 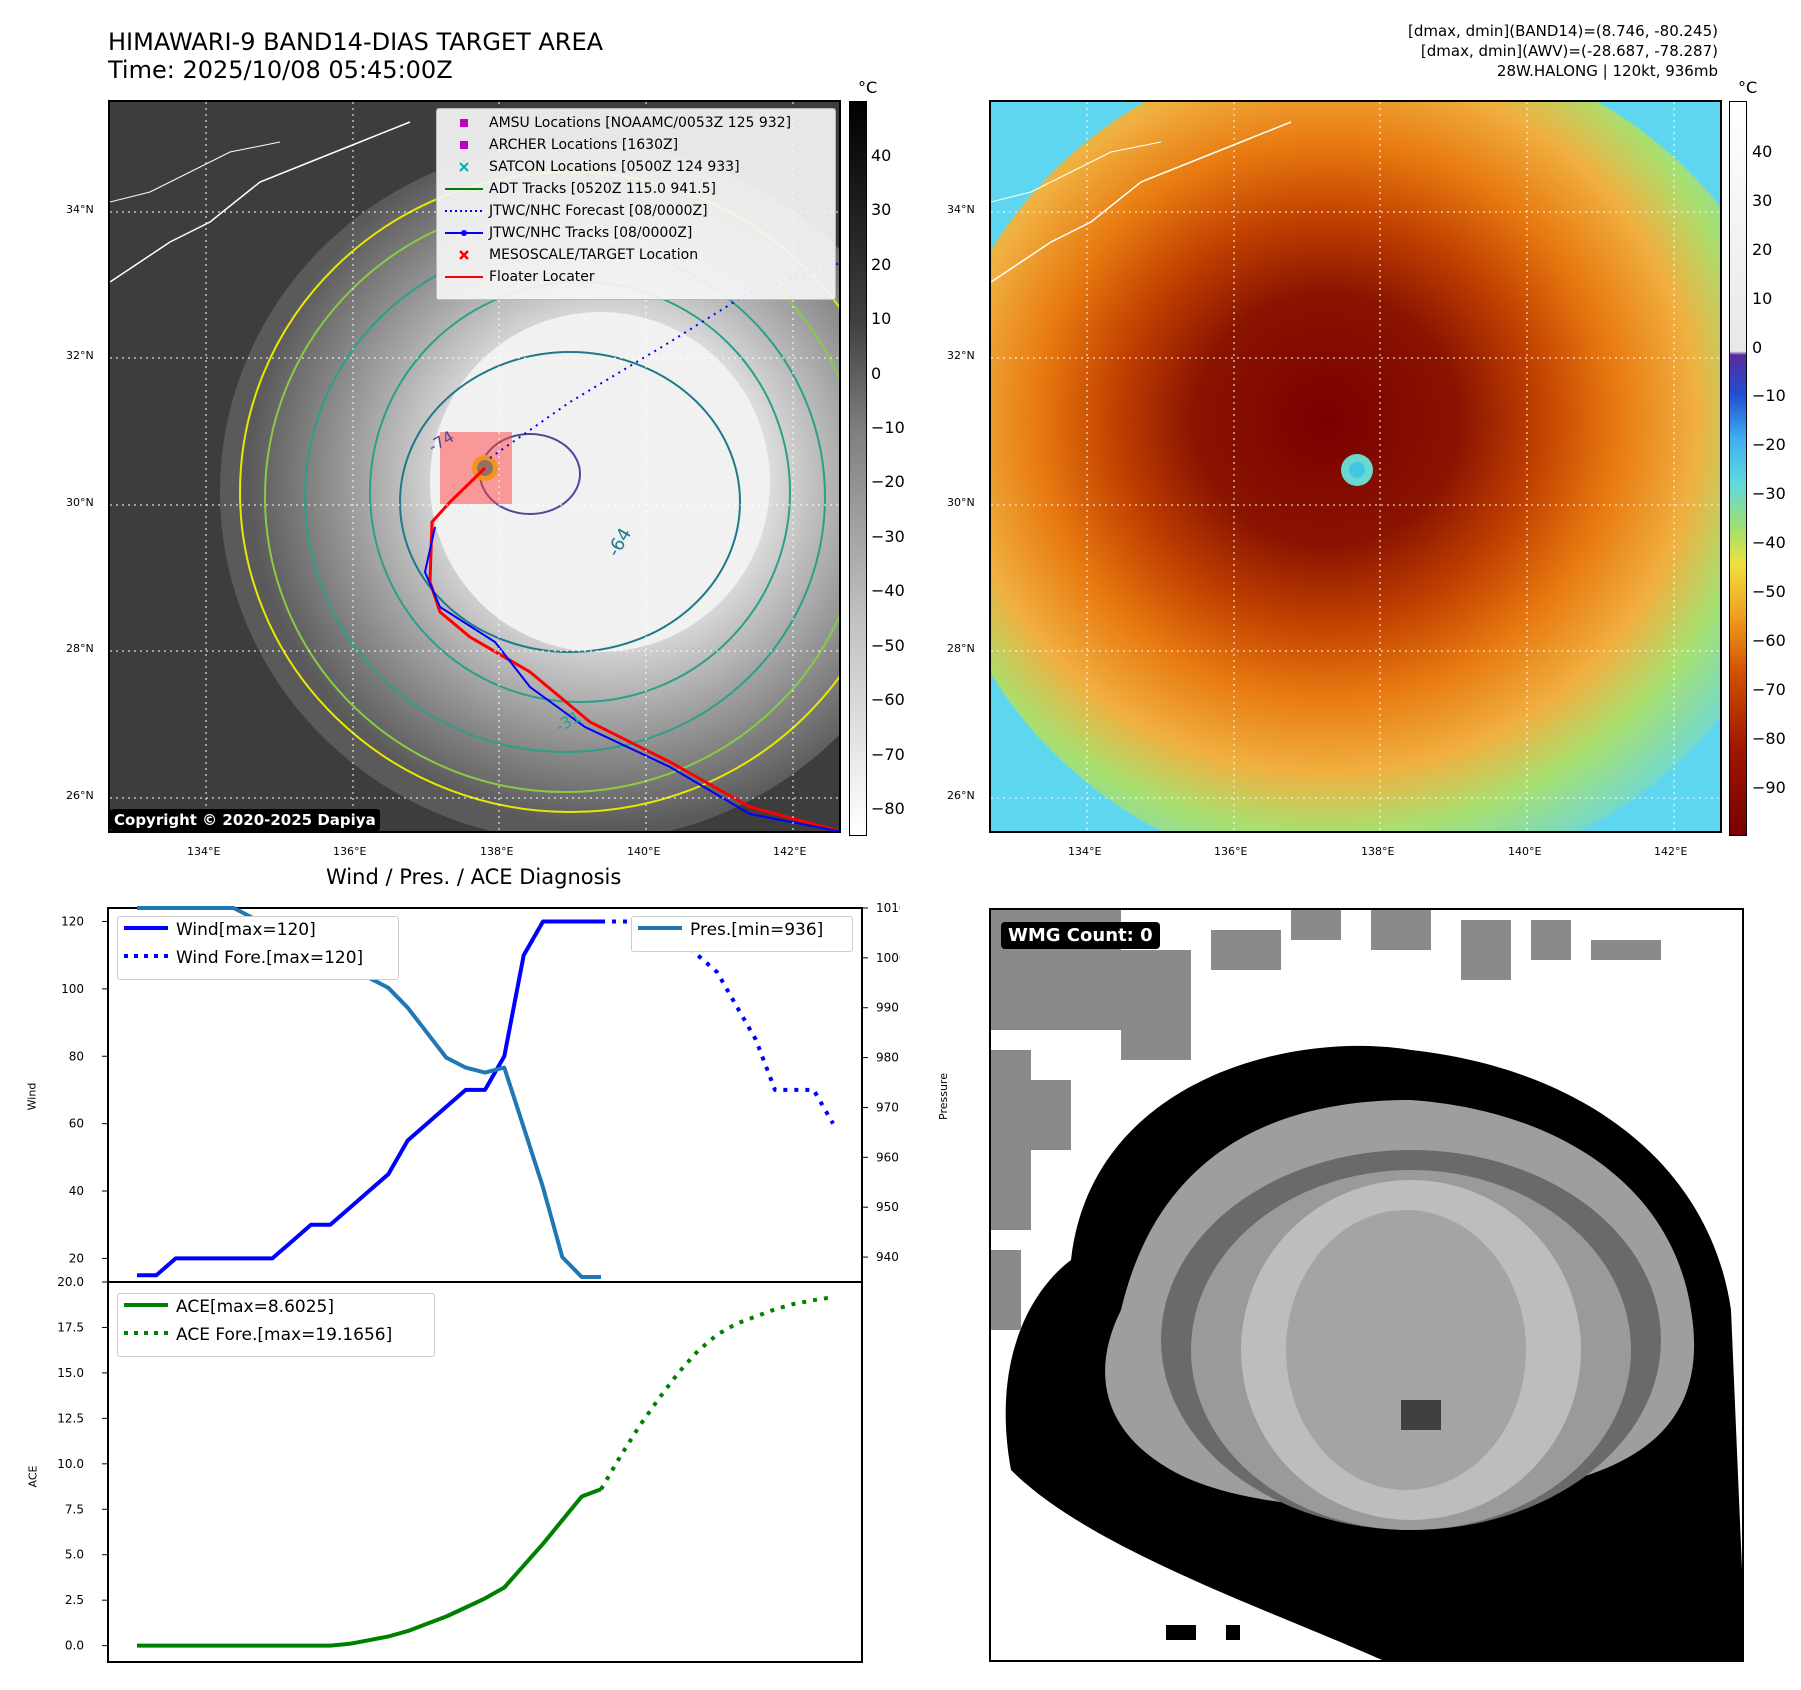 I want to click on ace-tick-label: 20.0, so click(x=70, y=1282).